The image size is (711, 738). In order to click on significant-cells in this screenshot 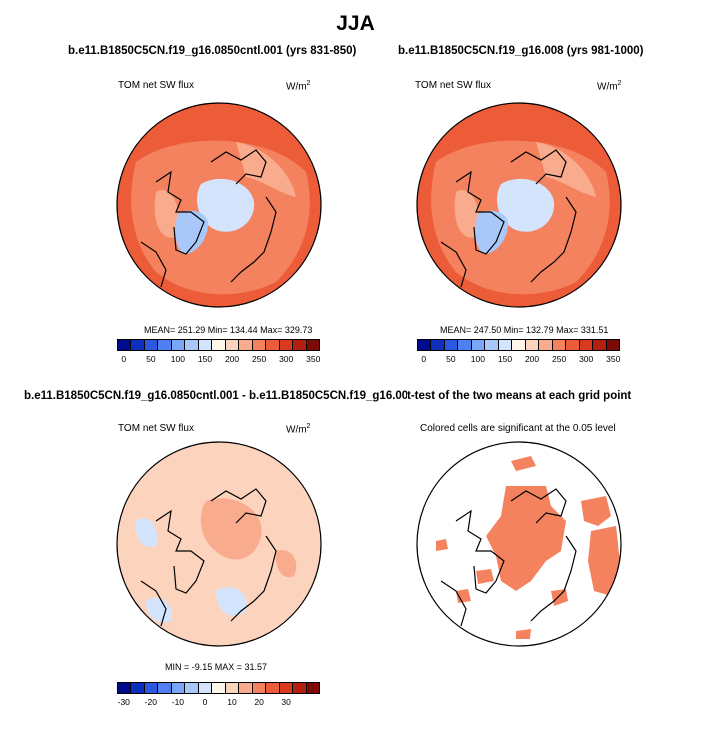, I will do `click(528, 547)`.